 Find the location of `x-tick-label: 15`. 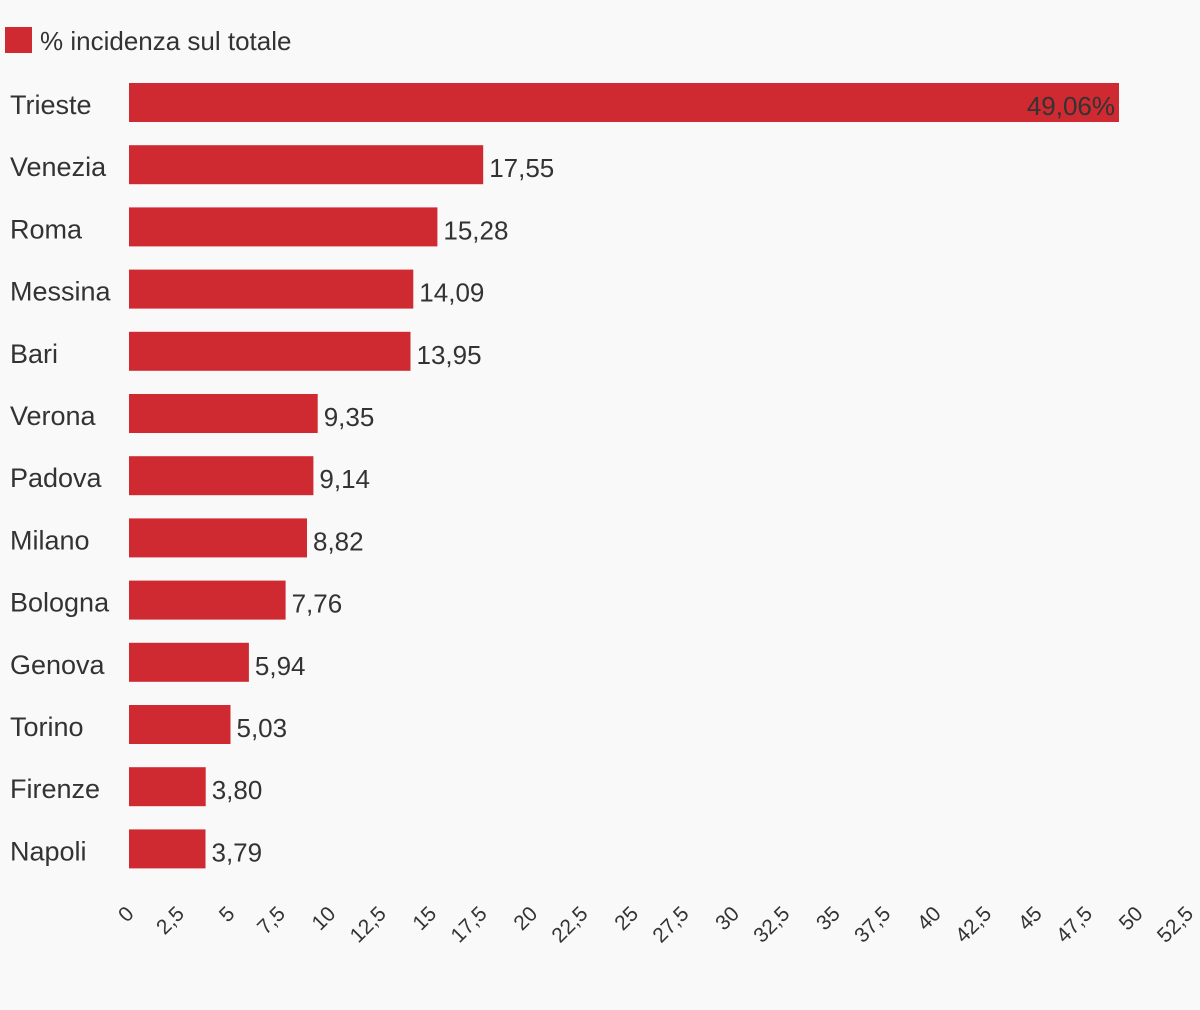

x-tick-label: 15 is located at coordinates (424, 918).